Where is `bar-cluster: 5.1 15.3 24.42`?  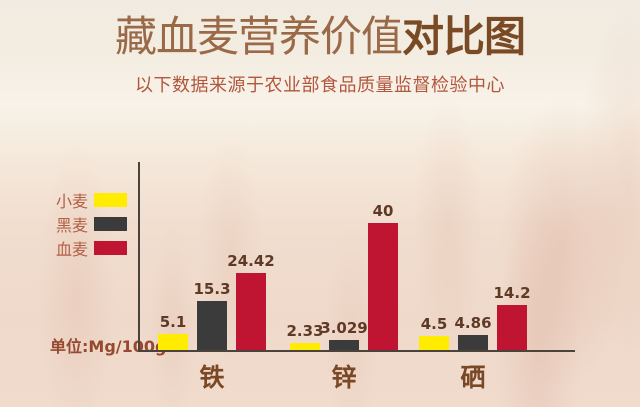
bar-cluster: 5.1 15.3 24.42 is located at coordinates (216, 280).